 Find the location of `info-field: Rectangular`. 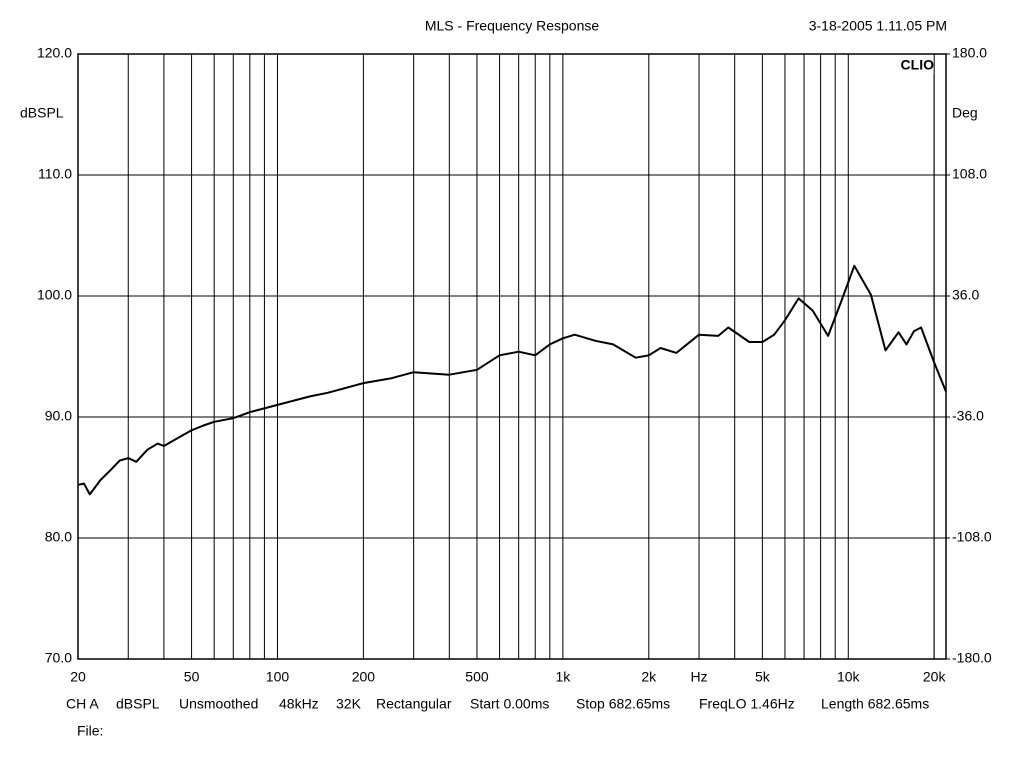

info-field: Rectangular is located at coordinates (414, 704).